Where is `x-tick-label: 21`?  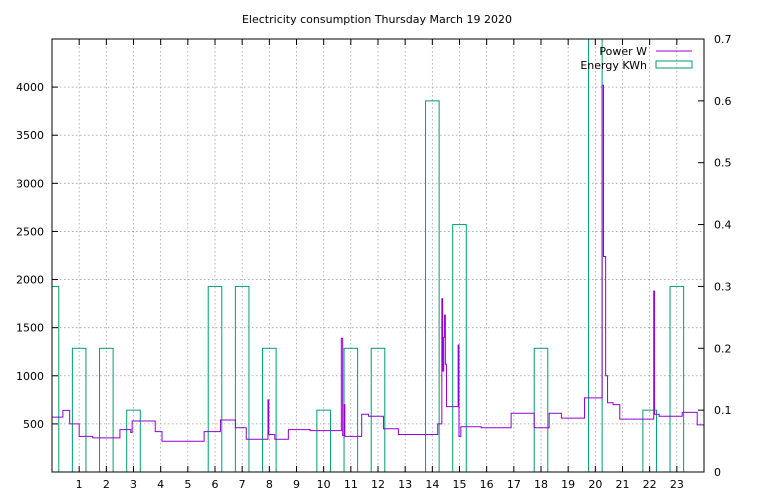
x-tick-label: 21 is located at coordinates (623, 484).